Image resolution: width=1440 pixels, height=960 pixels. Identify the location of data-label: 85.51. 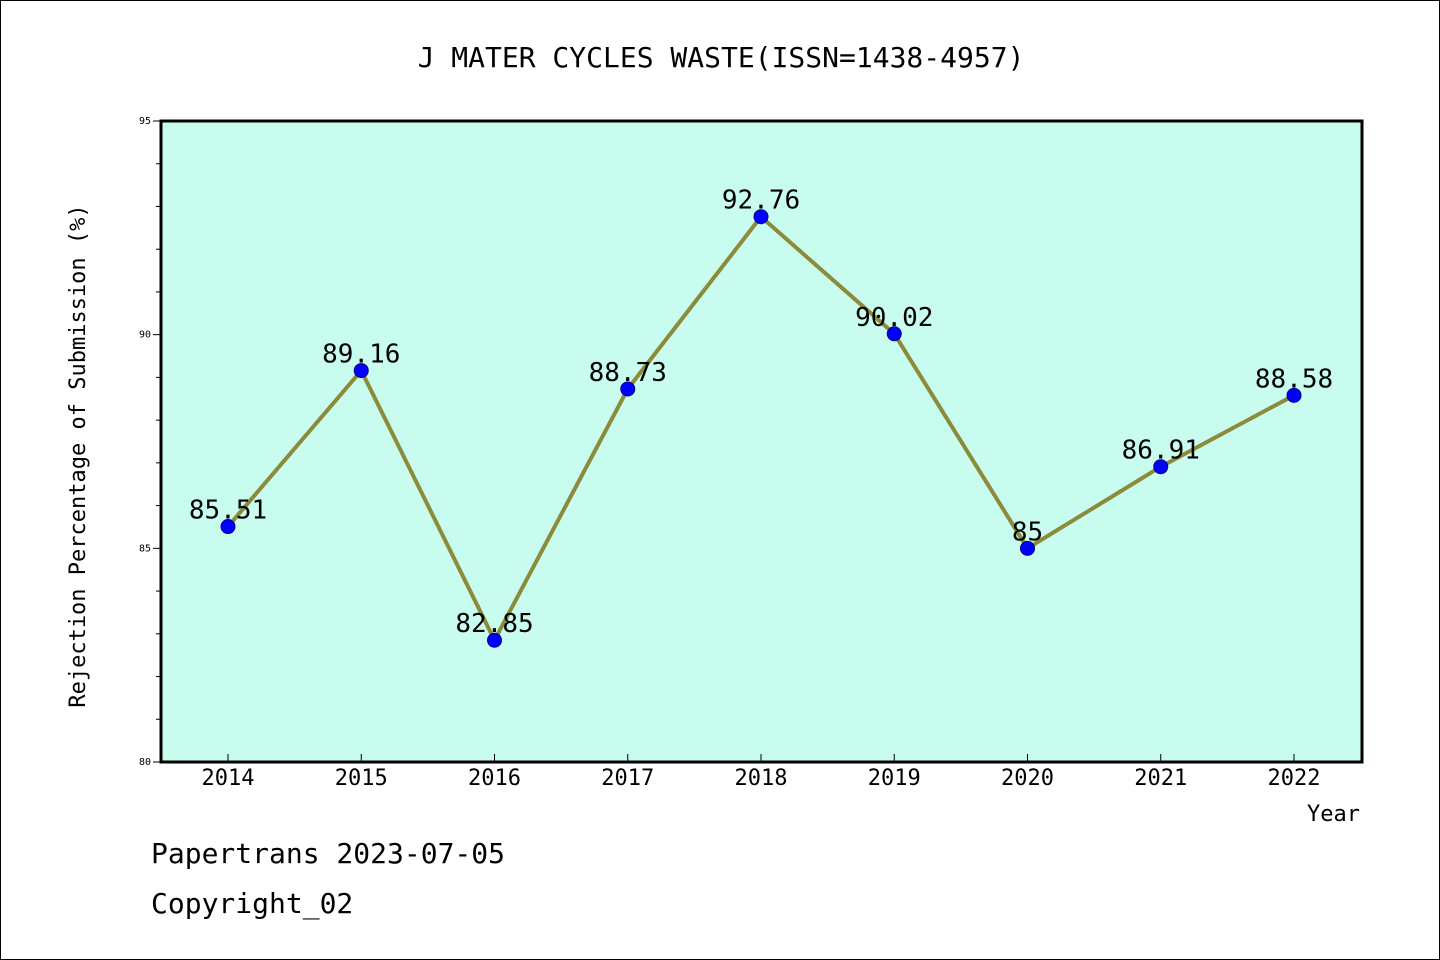
(228, 511).